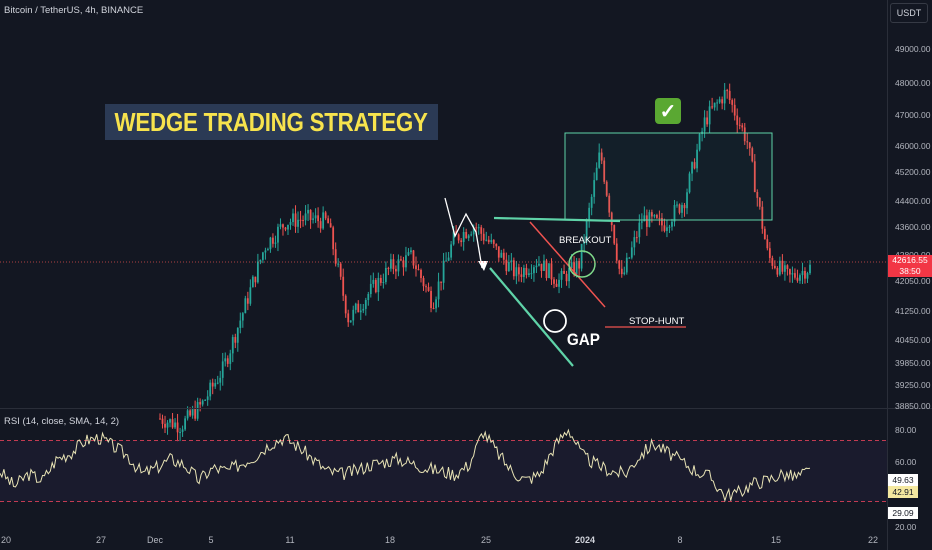  Describe the element at coordinates (555, 321) in the screenshot. I see `gap-circle` at that location.